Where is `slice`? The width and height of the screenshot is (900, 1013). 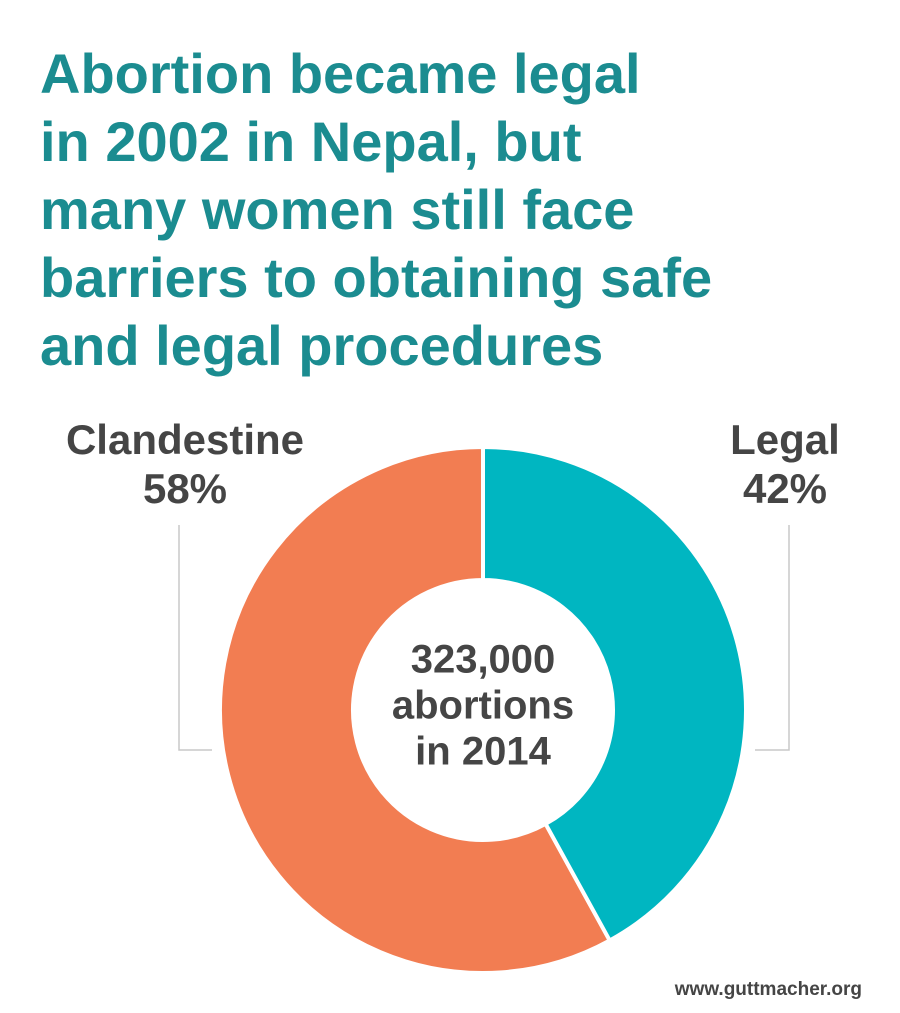 slice is located at coordinates (614, 694).